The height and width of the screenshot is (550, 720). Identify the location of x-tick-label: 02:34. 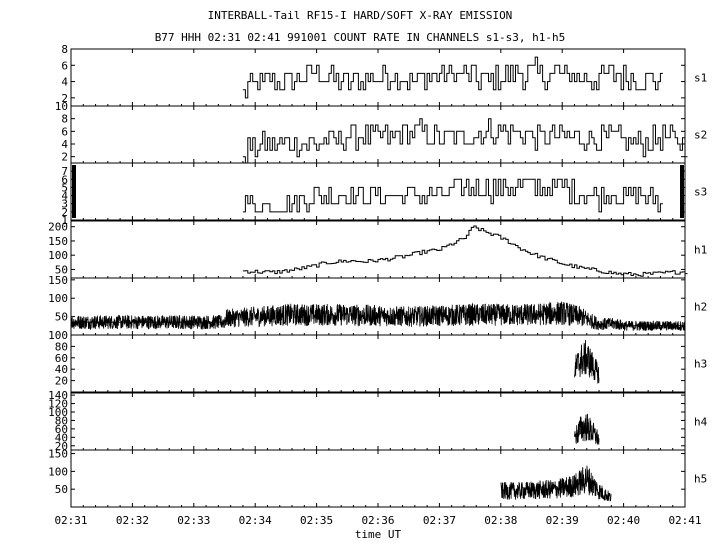
(255, 520).